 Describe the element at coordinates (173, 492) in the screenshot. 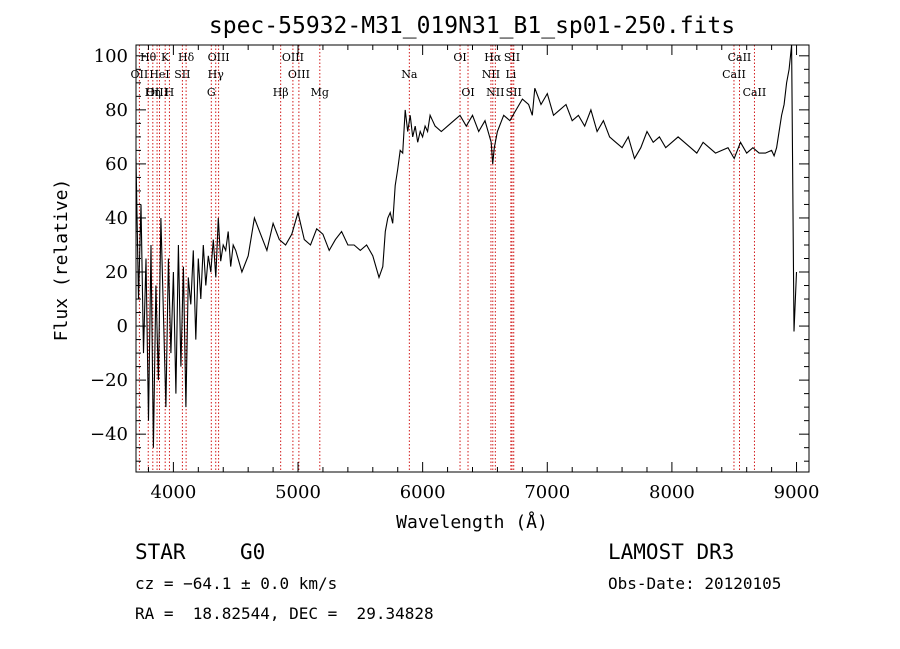

I see `x-tick-label: 4000` at that location.